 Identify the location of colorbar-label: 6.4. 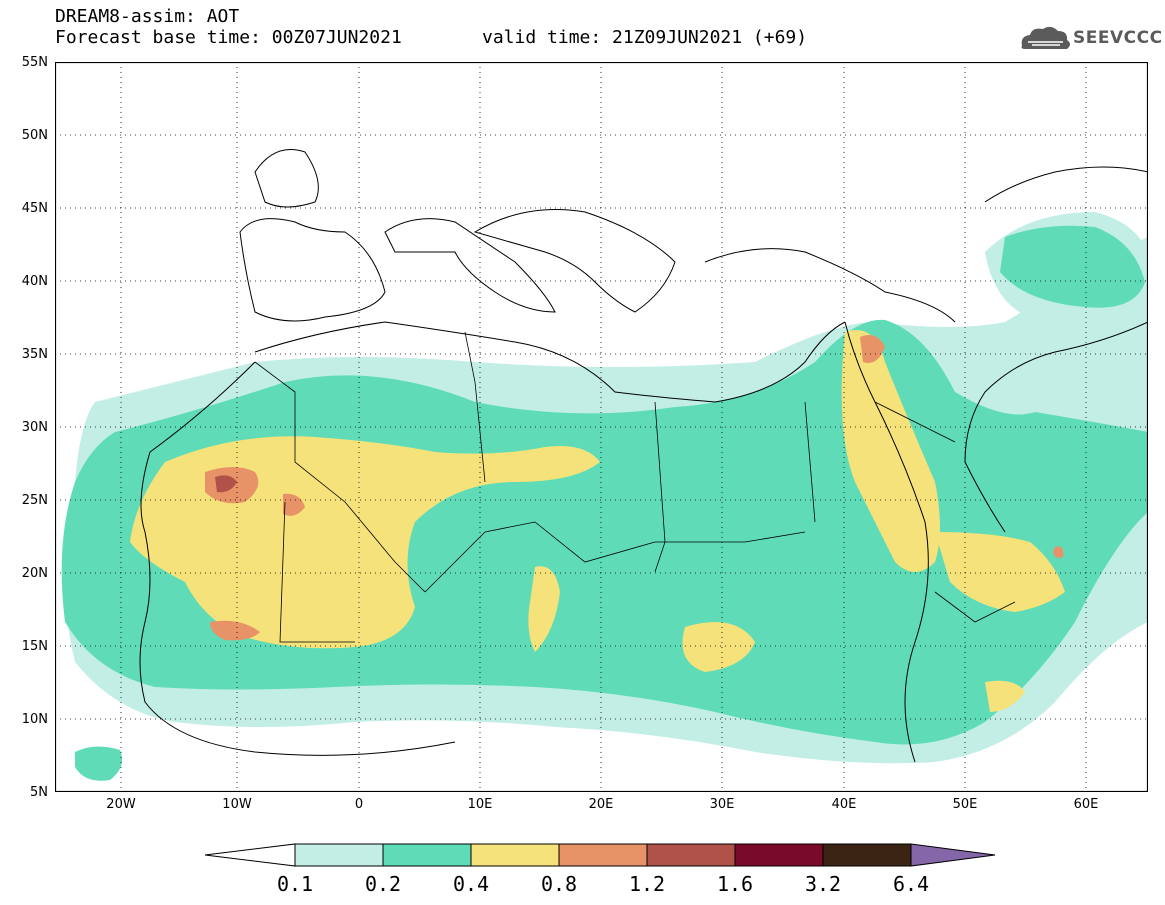
(911, 884).